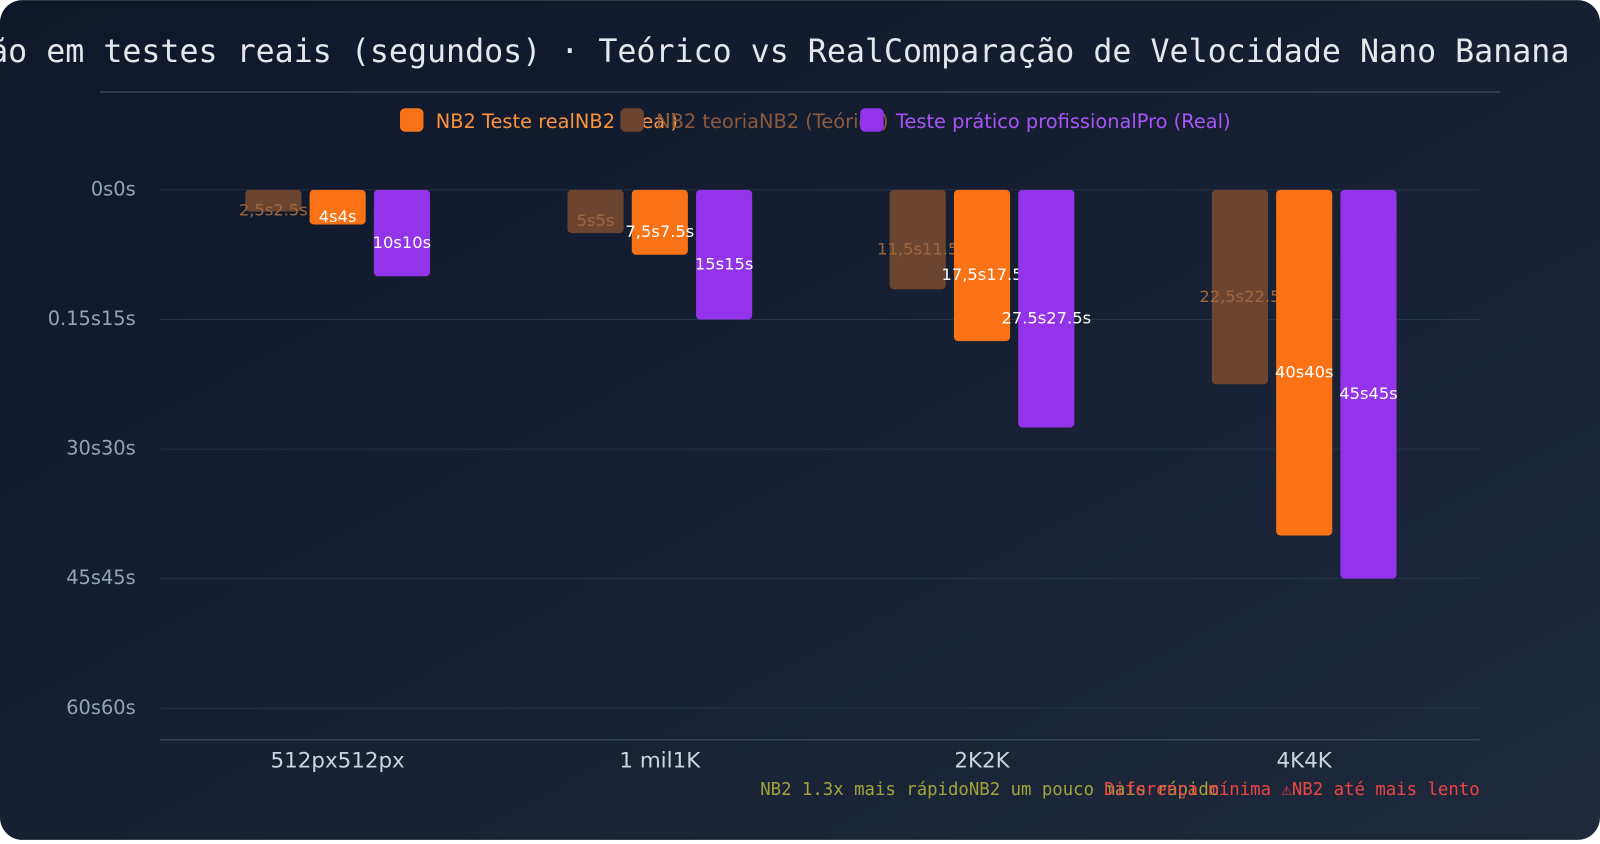 Image resolution: width=1600 pixels, height=844 pixels. What do you see at coordinates (1368, 393) in the screenshot?
I see `value-label: 45s45s` at bounding box center [1368, 393].